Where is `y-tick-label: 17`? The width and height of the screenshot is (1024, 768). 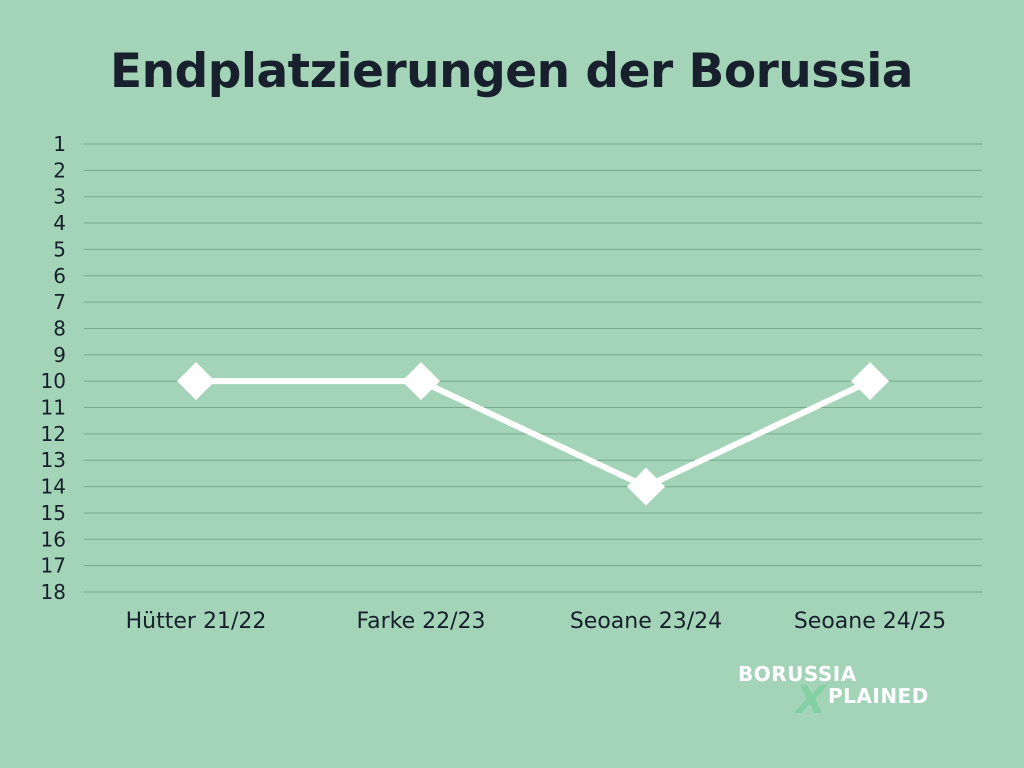 y-tick-label: 17 is located at coordinates (53, 566).